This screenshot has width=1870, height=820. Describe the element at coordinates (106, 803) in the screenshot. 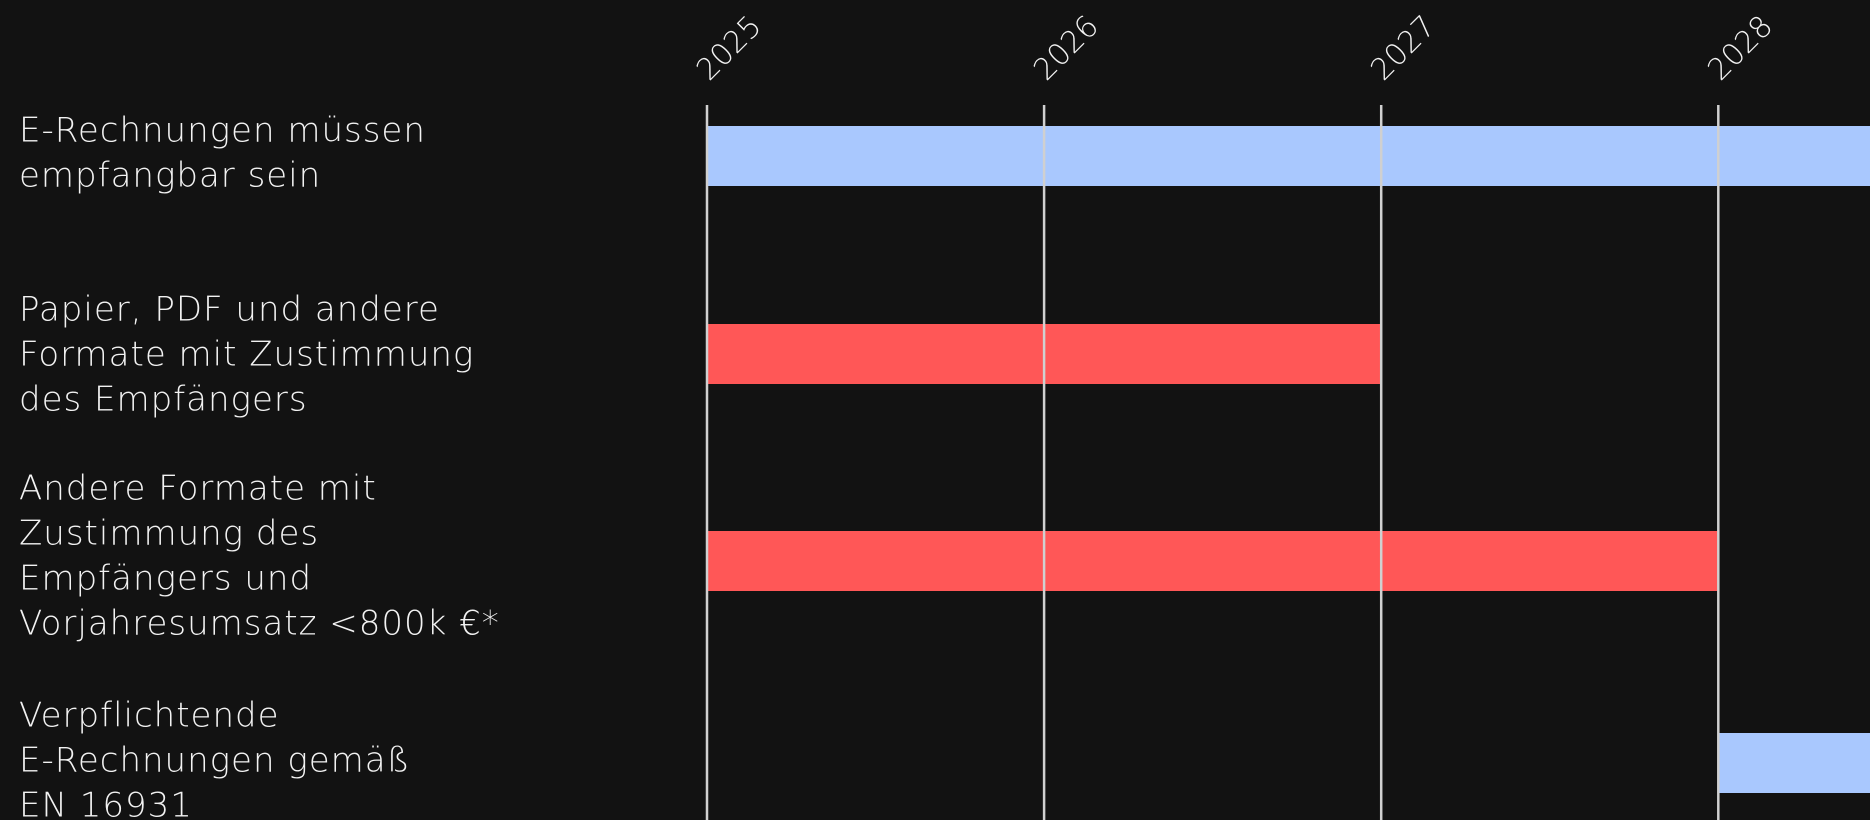

I see `row-label: EN 16931` at that location.